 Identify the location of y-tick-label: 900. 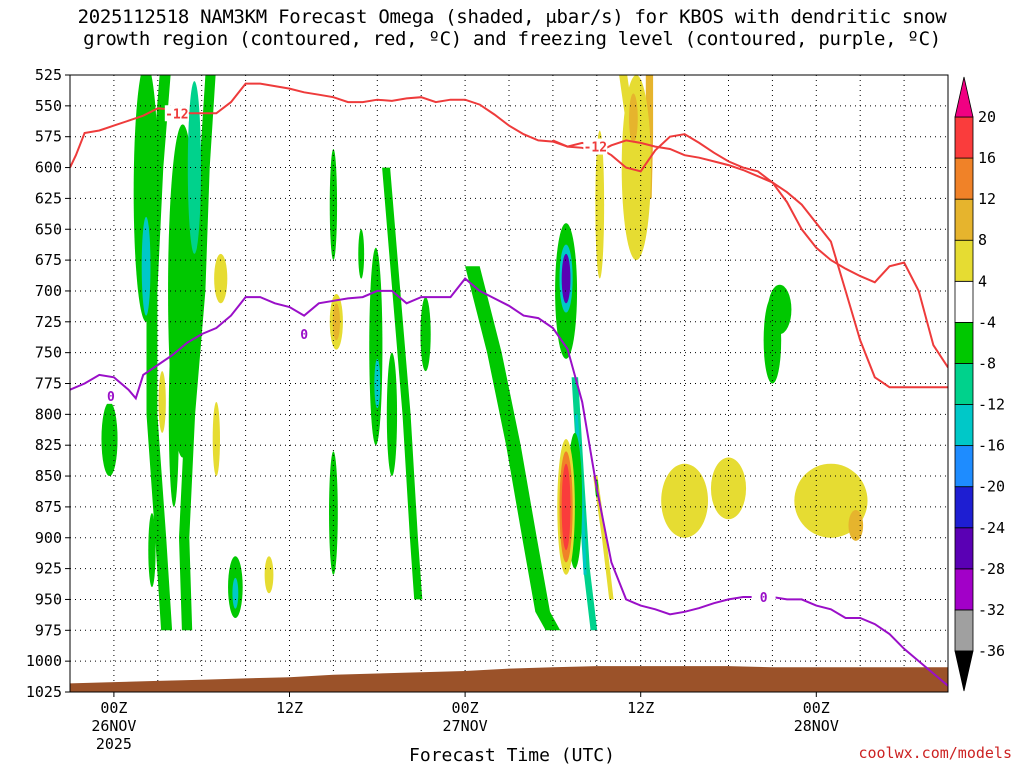
(48, 538).